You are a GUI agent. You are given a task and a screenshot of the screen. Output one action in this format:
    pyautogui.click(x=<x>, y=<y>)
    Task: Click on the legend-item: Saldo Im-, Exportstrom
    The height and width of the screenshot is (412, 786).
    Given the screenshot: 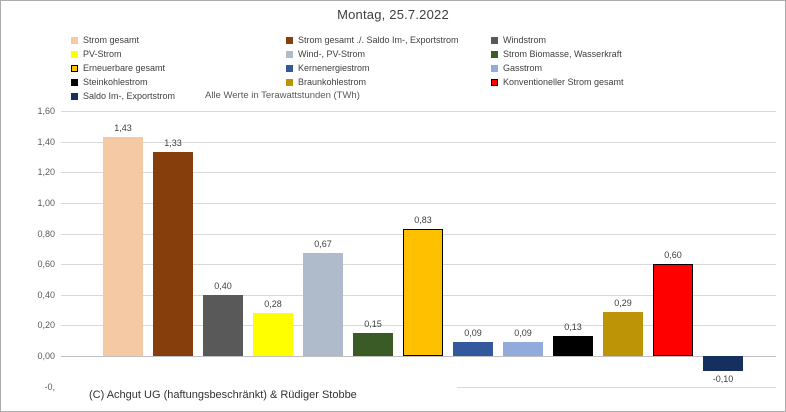 What is the action you would take?
    pyautogui.click(x=123, y=96)
    